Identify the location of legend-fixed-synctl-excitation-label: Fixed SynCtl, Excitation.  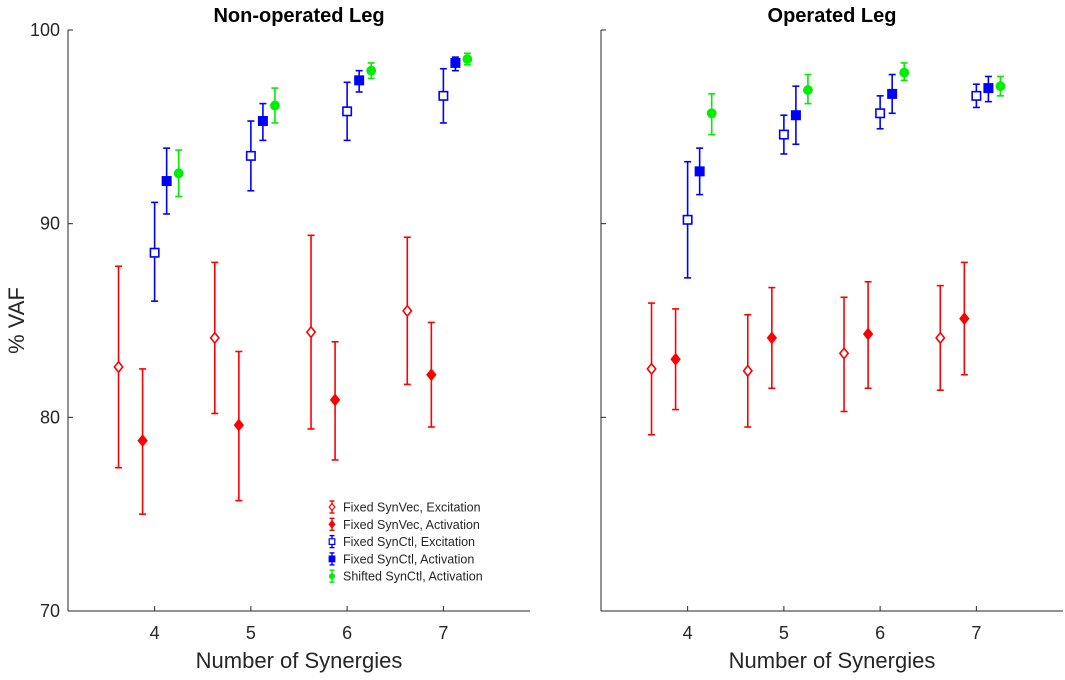
(409, 542).